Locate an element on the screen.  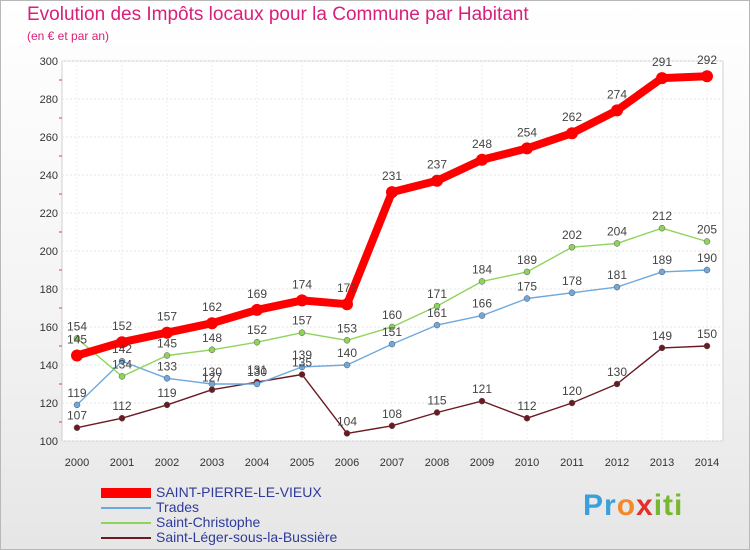
x-tick-label: 2013 is located at coordinates (662, 463).